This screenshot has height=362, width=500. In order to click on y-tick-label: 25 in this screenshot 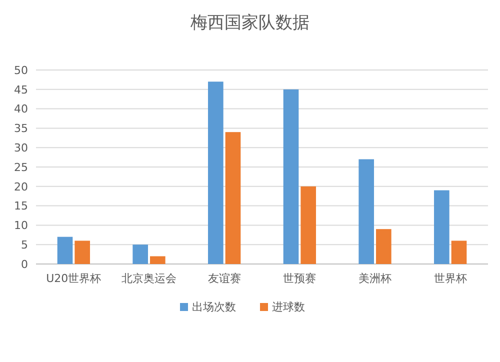, I will do `click(21, 167)`.